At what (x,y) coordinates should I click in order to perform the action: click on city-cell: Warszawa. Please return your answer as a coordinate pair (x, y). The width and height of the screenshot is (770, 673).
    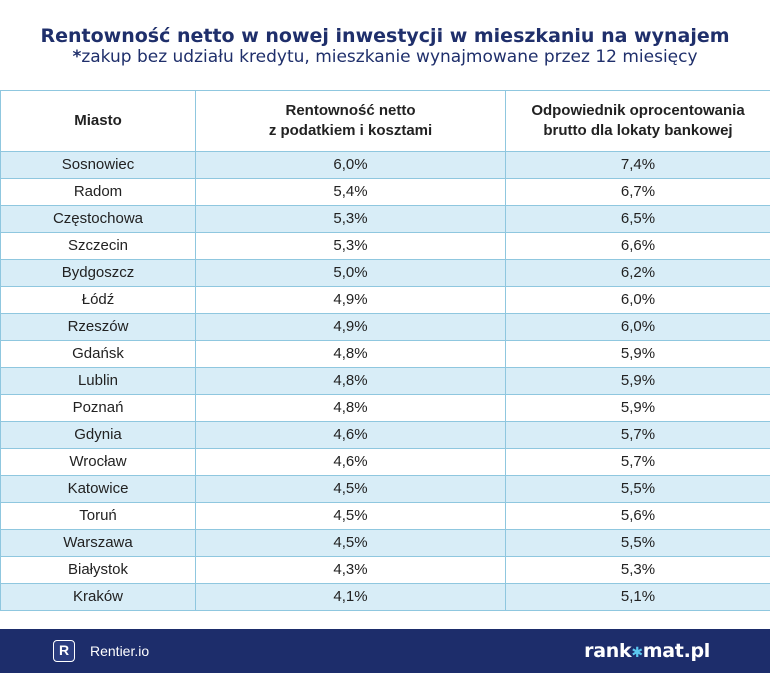
    Looking at the image, I should click on (98, 543).